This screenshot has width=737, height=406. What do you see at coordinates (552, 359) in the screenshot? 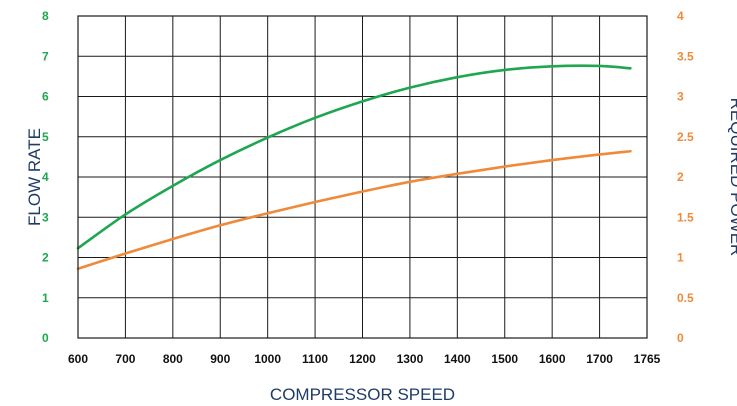
I see `x-tick-label: 1600` at bounding box center [552, 359].